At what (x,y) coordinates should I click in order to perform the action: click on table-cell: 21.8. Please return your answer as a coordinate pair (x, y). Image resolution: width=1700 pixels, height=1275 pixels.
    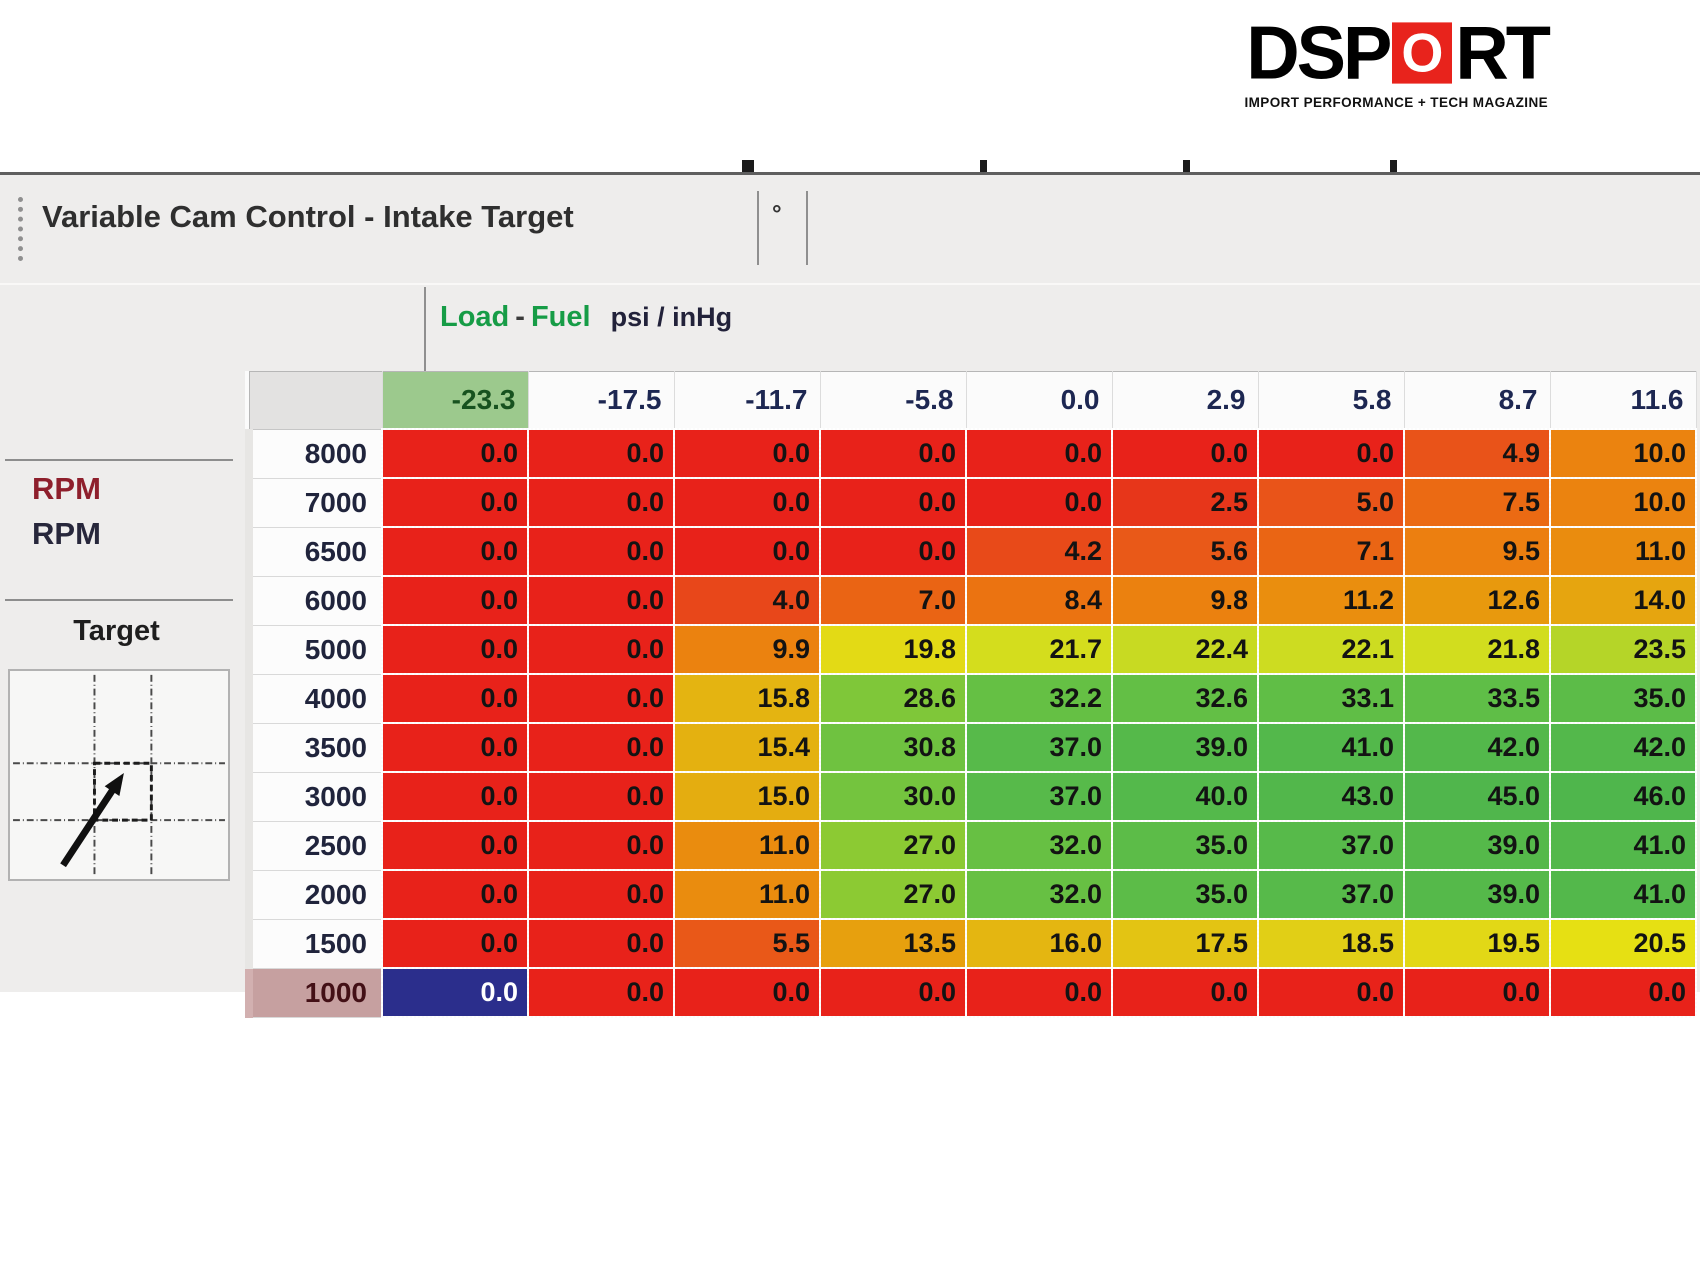
    Looking at the image, I should click on (1477, 649).